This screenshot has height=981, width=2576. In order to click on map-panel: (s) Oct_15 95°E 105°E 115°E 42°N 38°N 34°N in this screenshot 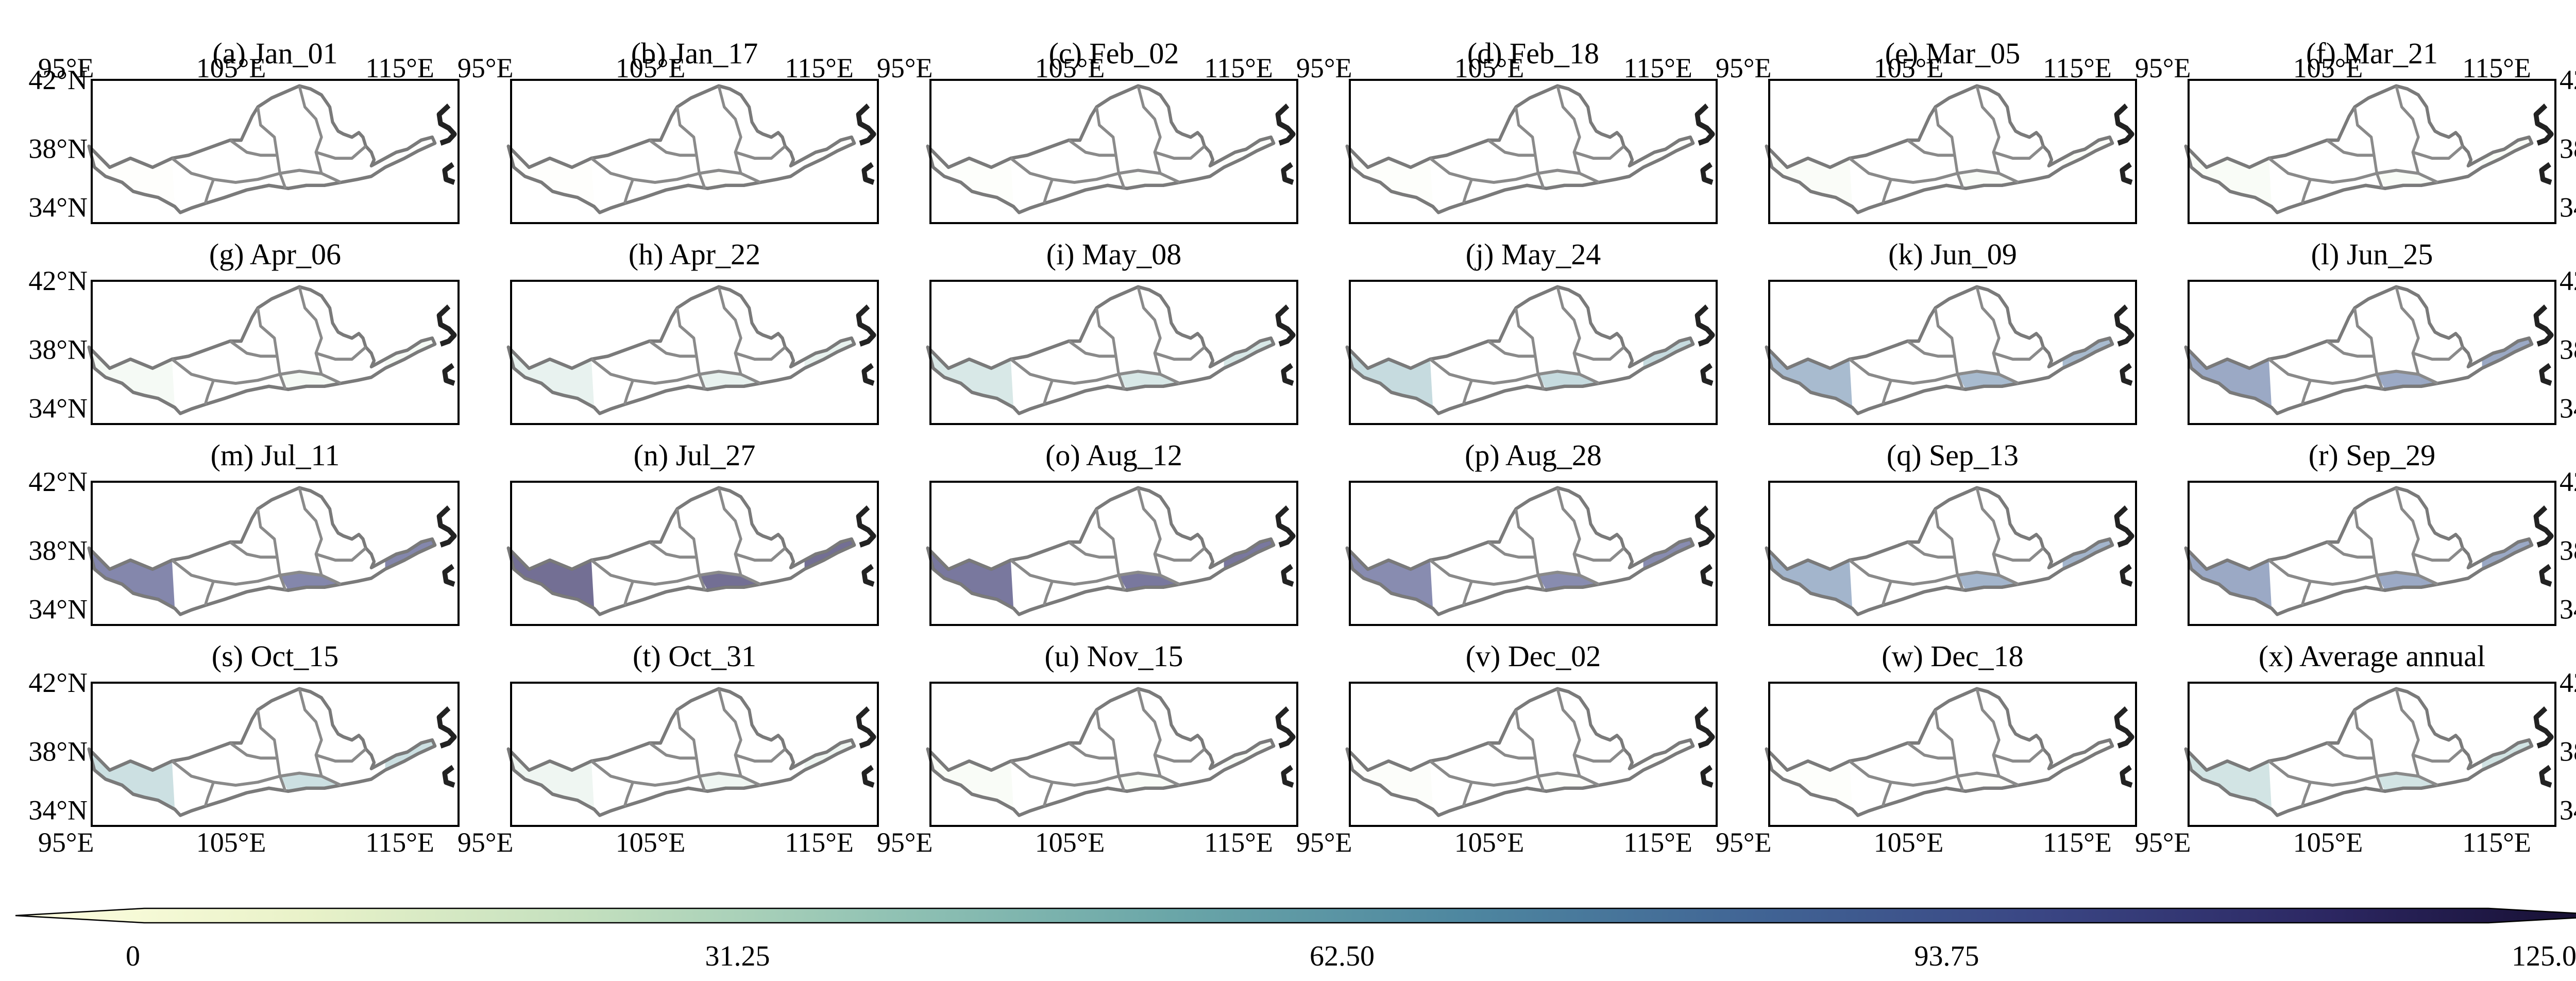, I will do `click(244, 748)`.